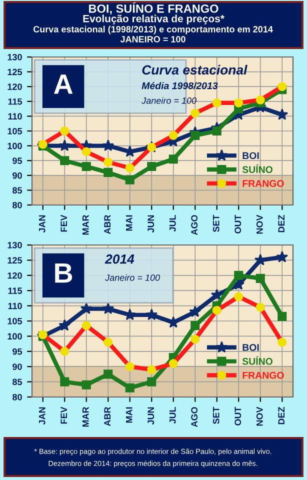  Describe the element at coordinates (195, 69) in the screenshot. I see `annotation: Curva estacional` at that location.